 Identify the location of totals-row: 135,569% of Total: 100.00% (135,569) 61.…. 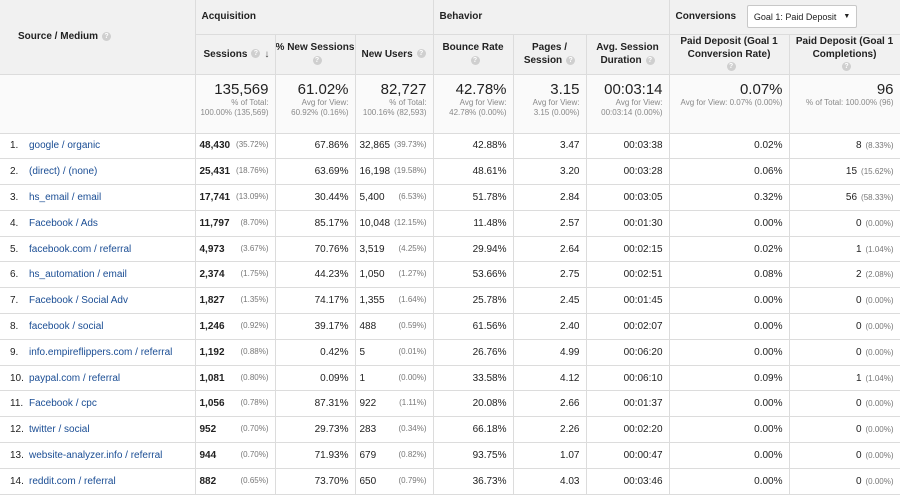
(450, 104).